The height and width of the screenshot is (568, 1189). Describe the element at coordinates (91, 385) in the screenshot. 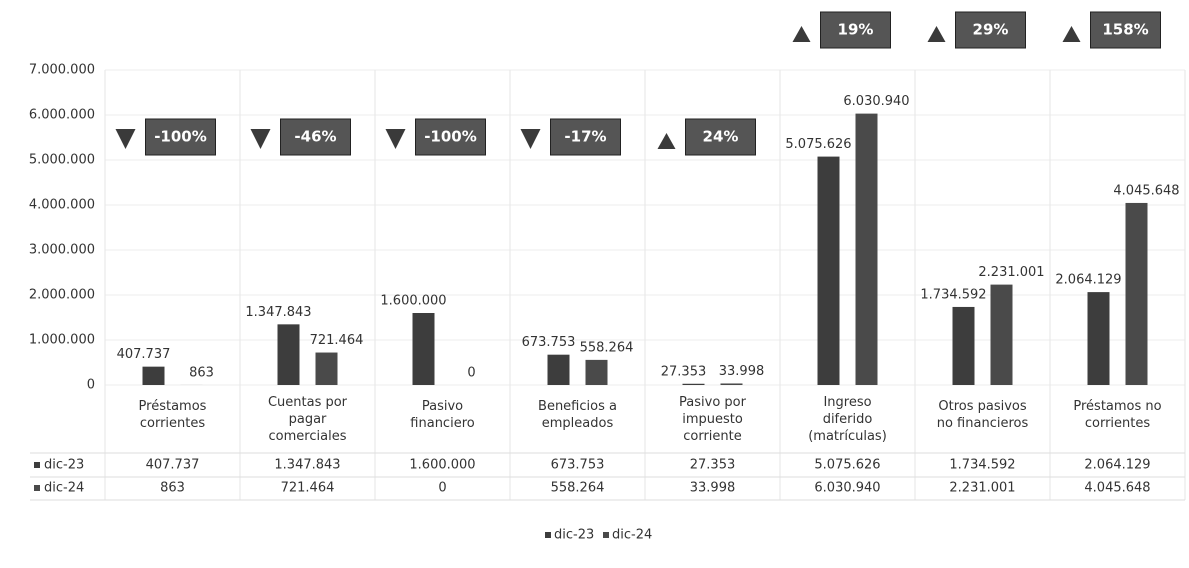

I see `y-tick-label: 0` at that location.